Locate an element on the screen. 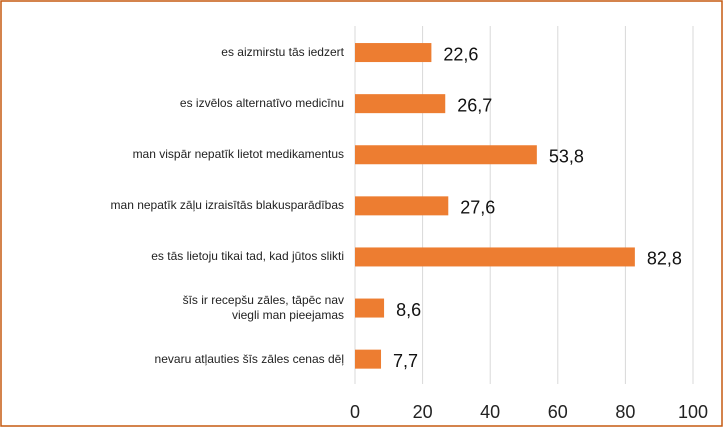  data-label: 8,6 is located at coordinates (408, 310).